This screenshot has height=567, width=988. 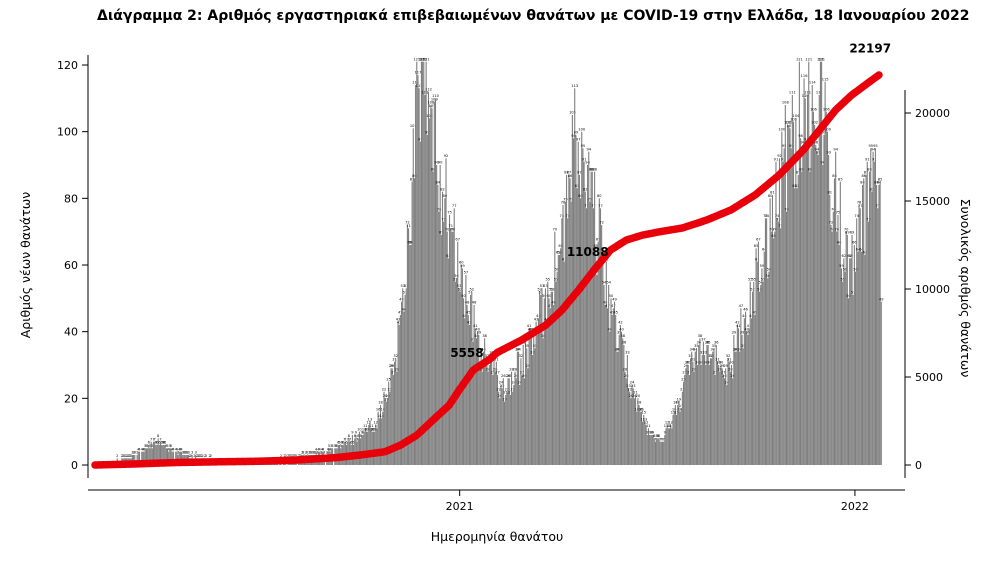 What do you see at coordinates (619, 333) in the screenshot?
I see `bar-value-label: 39` at bounding box center [619, 333].